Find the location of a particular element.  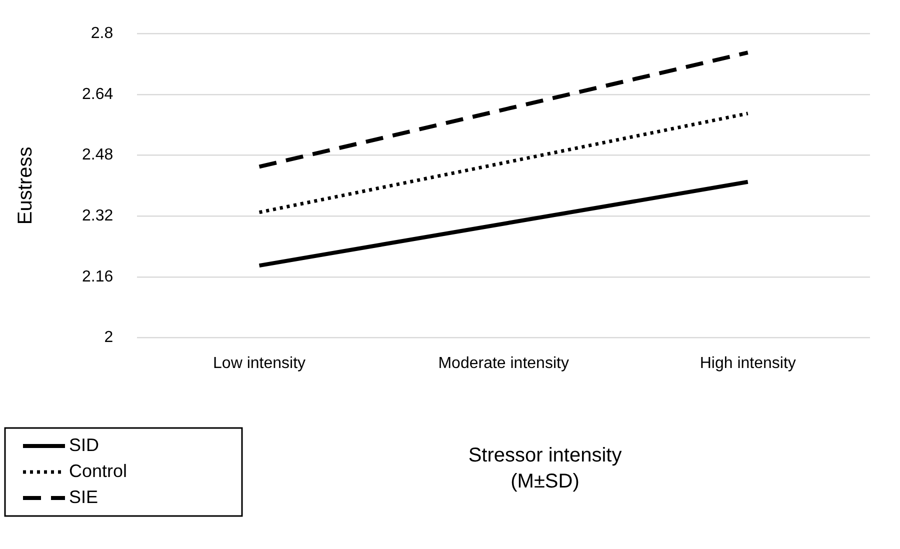

y-tick-label: 2.16 is located at coordinates (98, 277).